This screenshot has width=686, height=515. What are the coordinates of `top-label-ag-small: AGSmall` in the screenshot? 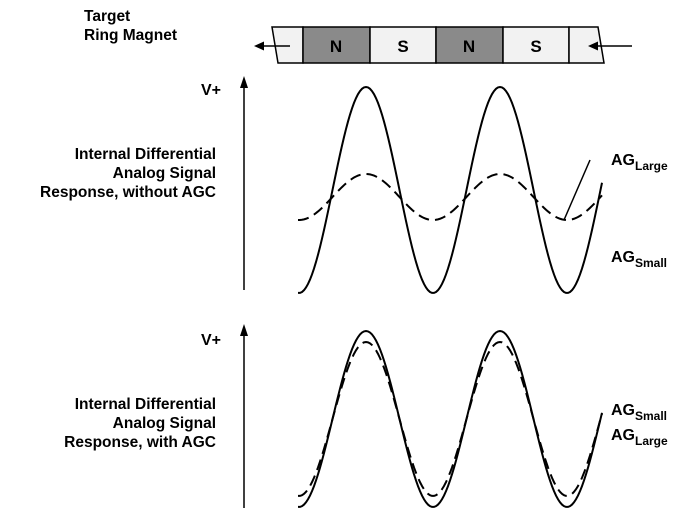 It's located at (639, 259).